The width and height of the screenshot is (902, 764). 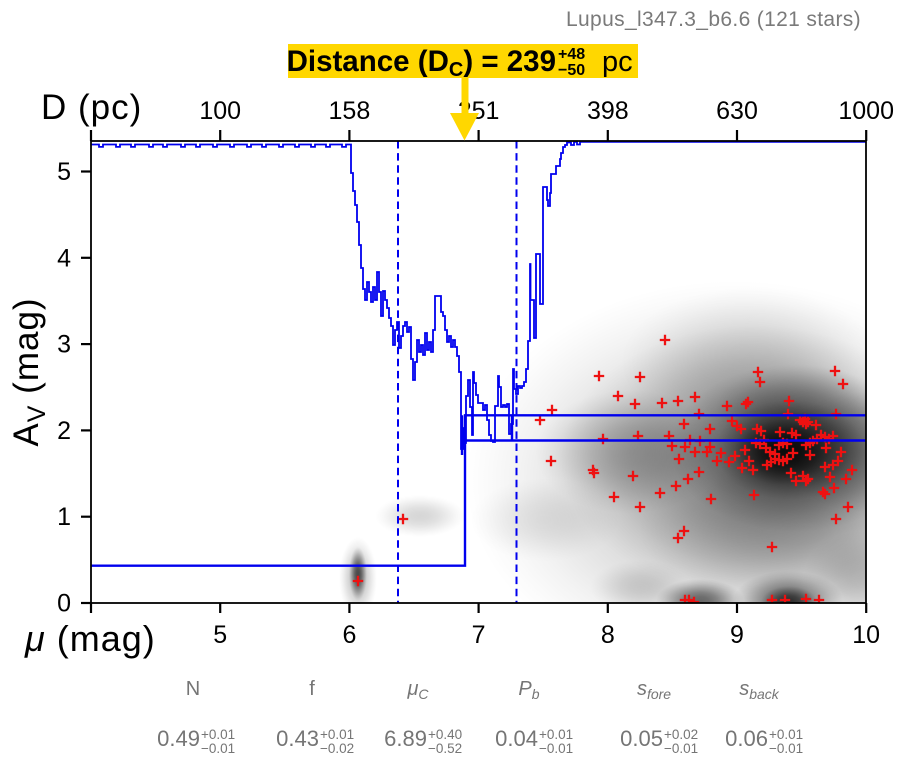 I want to click on svg-text: 6.89, so click(x=405, y=738).